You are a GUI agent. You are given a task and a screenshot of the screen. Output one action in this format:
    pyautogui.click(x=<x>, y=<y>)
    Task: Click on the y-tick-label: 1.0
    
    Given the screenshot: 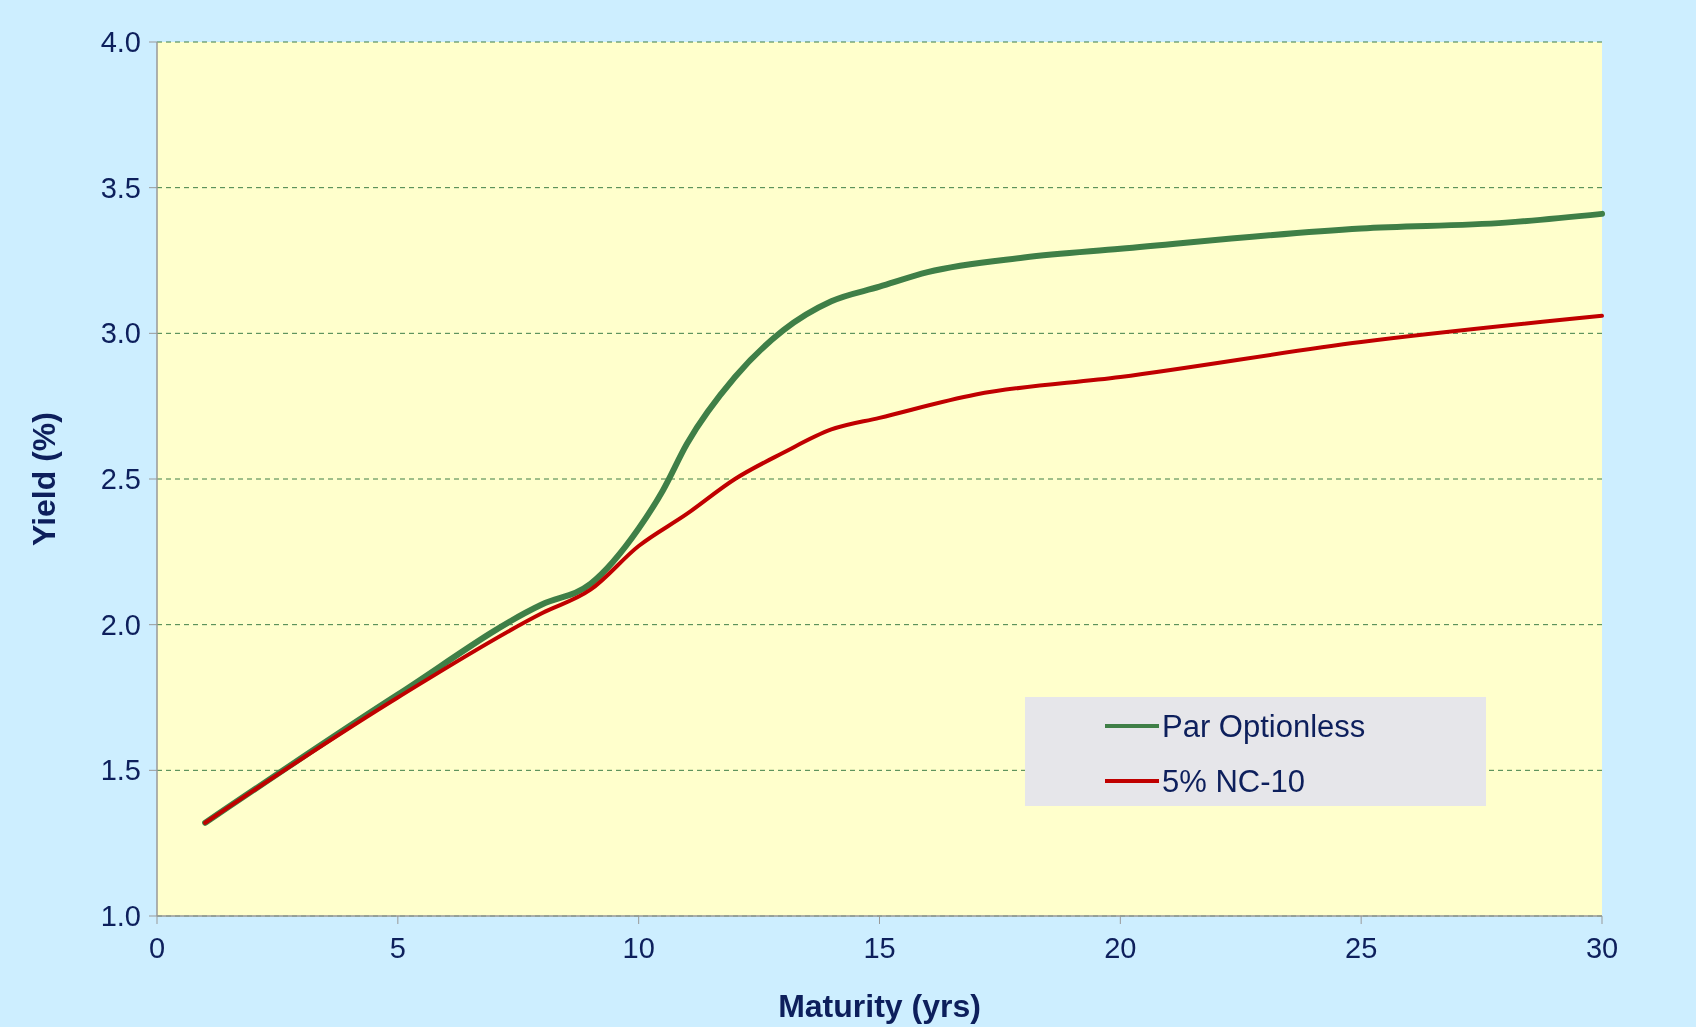 What is the action you would take?
    pyautogui.click(x=120, y=916)
    